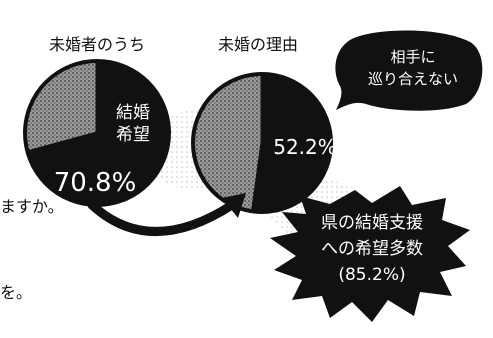 The width and height of the screenshot is (493, 338). I want to click on pie2-title: 未婚の理由, so click(258, 44).